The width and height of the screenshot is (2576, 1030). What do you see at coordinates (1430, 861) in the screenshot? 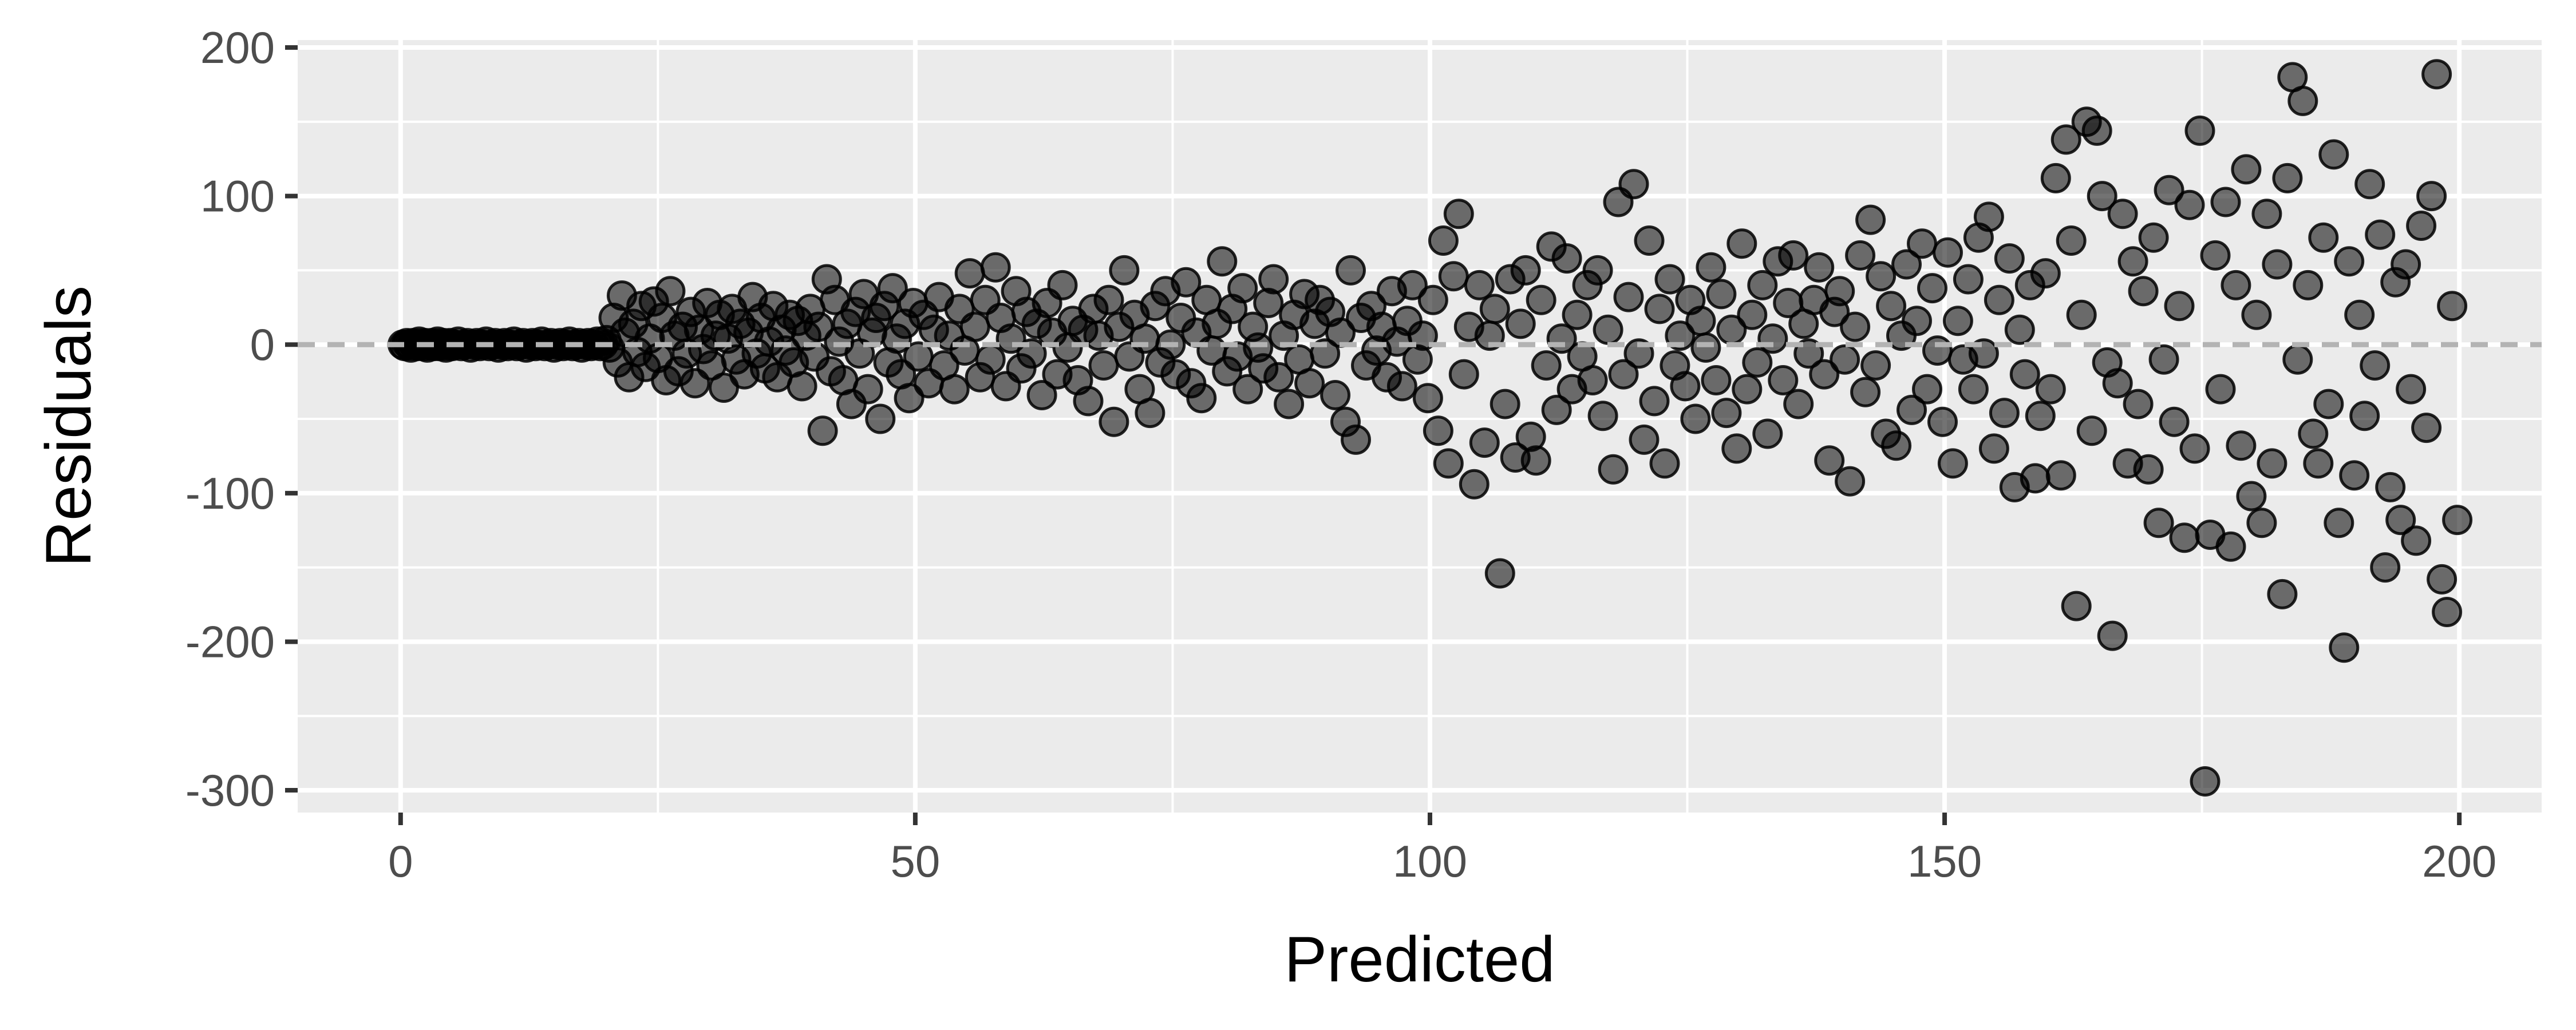
I see `x-tick-label: 100` at bounding box center [1430, 861].